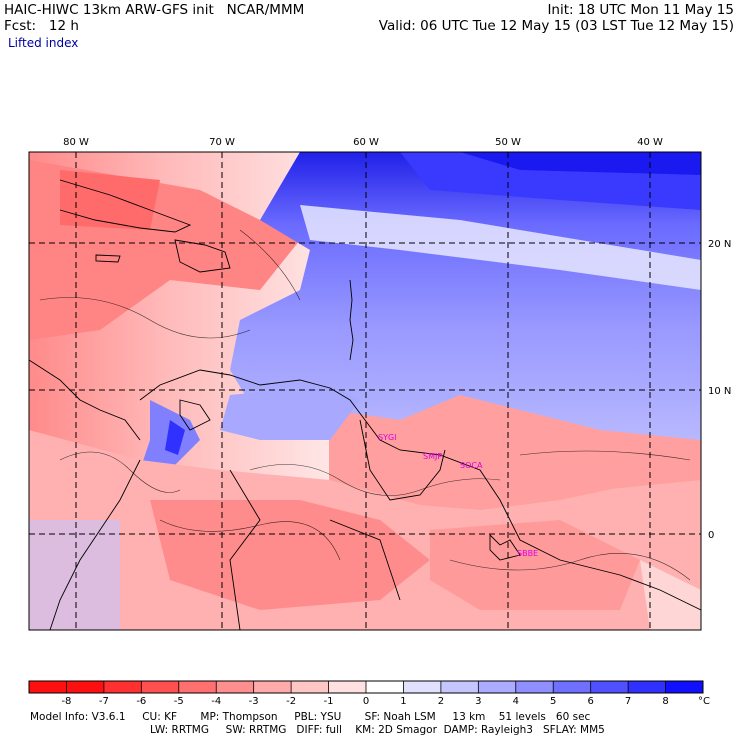 The width and height of the screenshot is (740, 740). I want to click on colorbar-tick-label: 7, so click(628, 701).